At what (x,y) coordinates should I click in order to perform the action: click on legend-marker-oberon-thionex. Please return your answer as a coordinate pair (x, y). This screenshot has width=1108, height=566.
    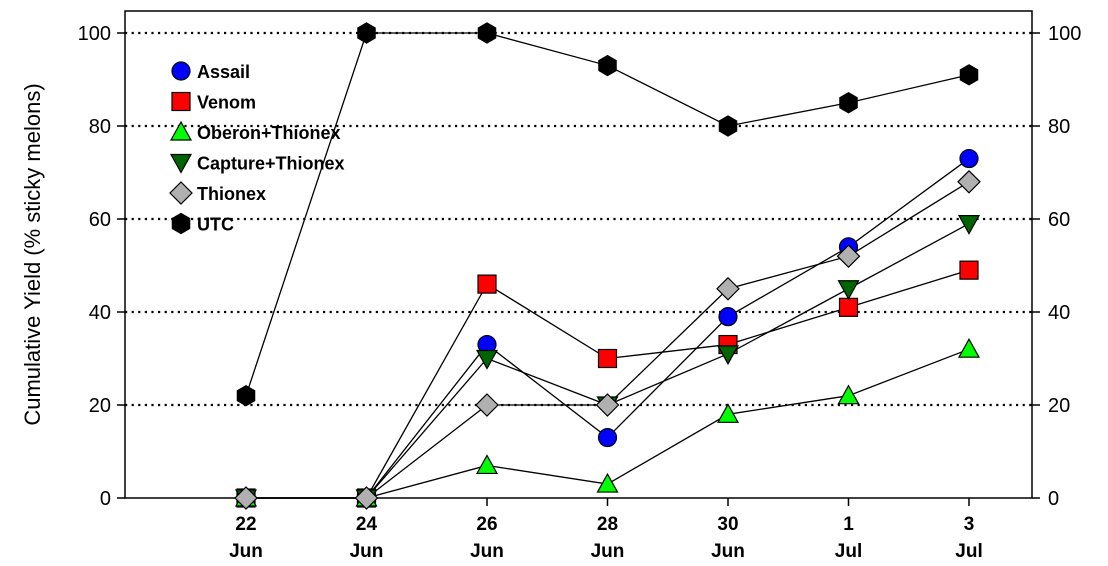
    Looking at the image, I should click on (181, 130).